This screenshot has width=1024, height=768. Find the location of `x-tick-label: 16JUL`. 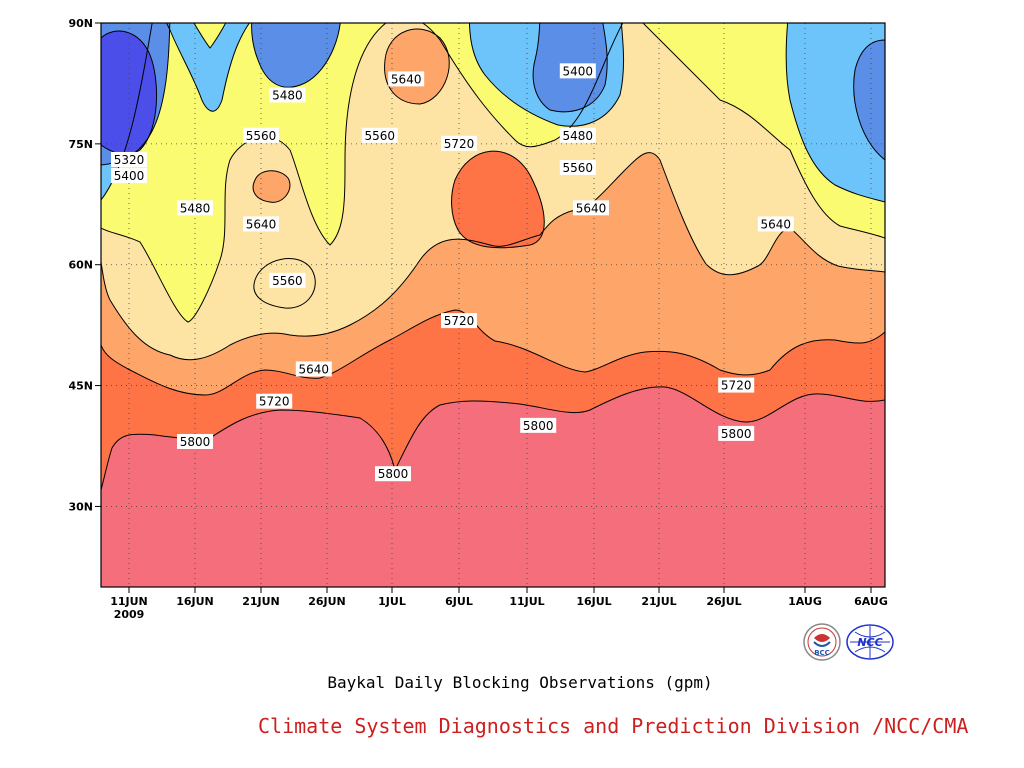

x-tick-label: 16JUL is located at coordinates (593, 601).